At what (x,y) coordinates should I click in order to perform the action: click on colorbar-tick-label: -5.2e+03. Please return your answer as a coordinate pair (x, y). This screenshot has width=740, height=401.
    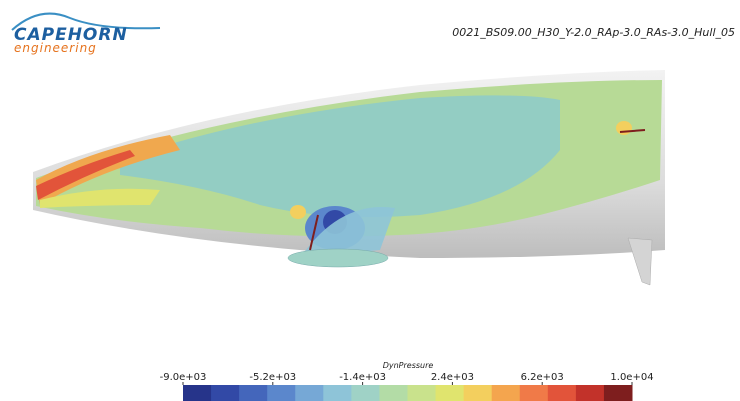
    Looking at the image, I should click on (272, 377).